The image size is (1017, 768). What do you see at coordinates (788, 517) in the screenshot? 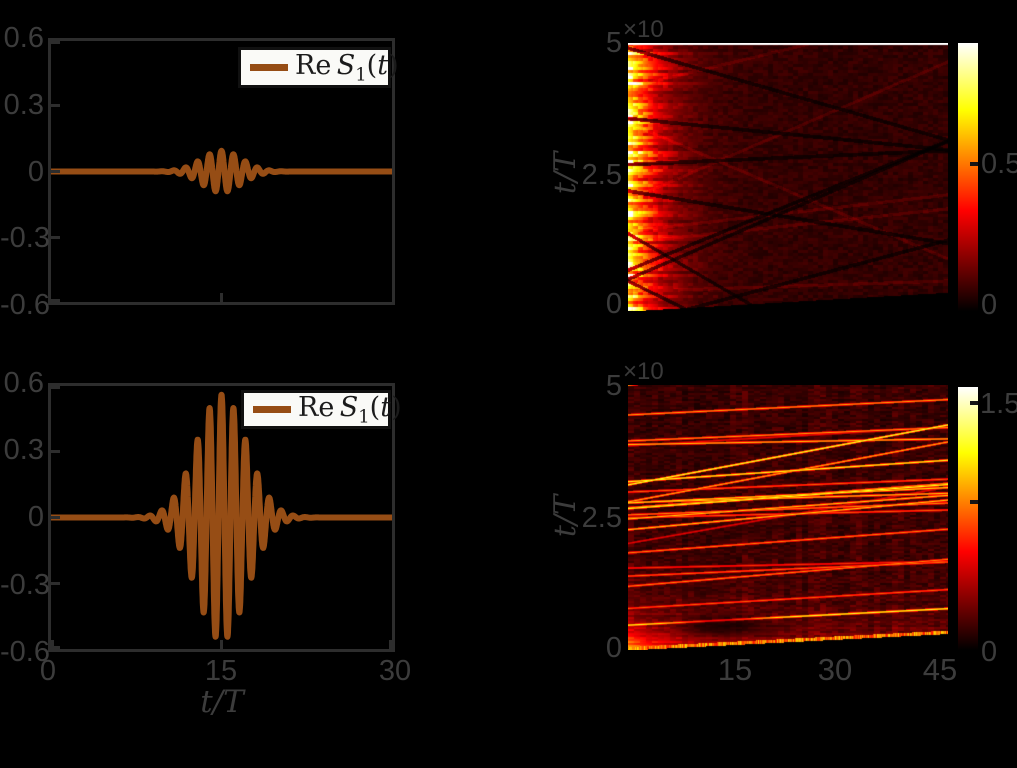
I see `heatmap-bottom-right` at bounding box center [788, 517].